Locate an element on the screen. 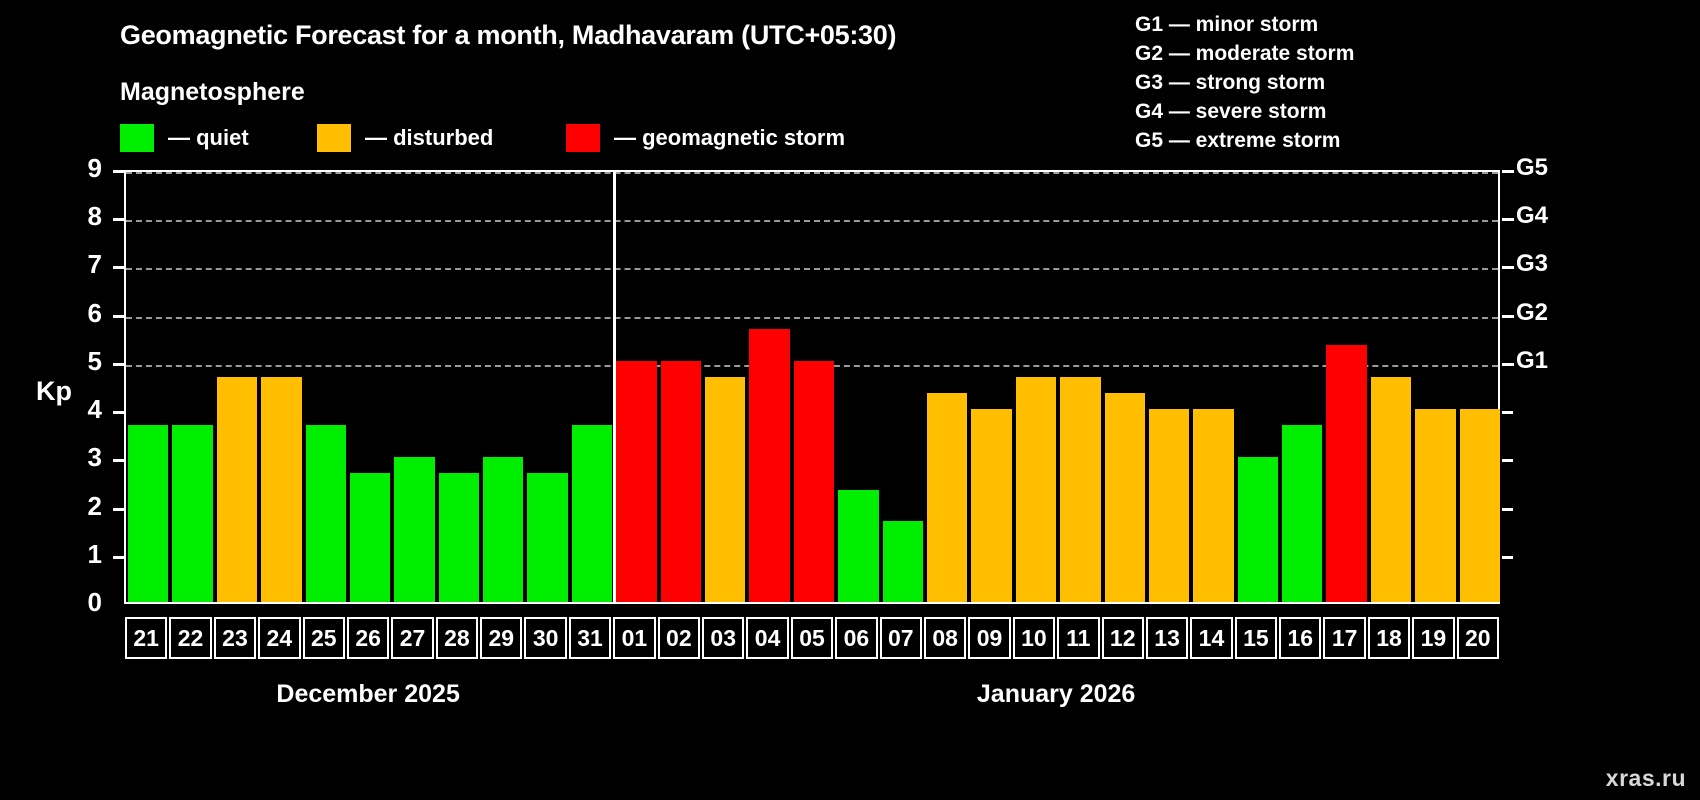 The width and height of the screenshot is (1700, 800). date-label-10: 10 is located at coordinates (1034, 638).